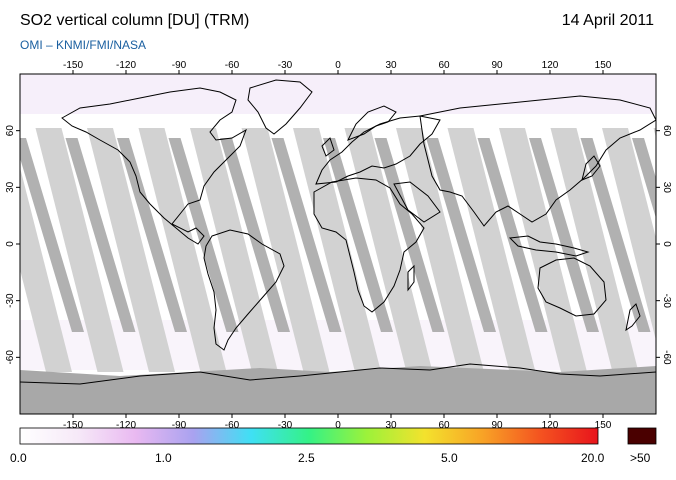 This screenshot has width=676, height=480. I want to click on lon-label-bottom: 90, so click(497, 425).